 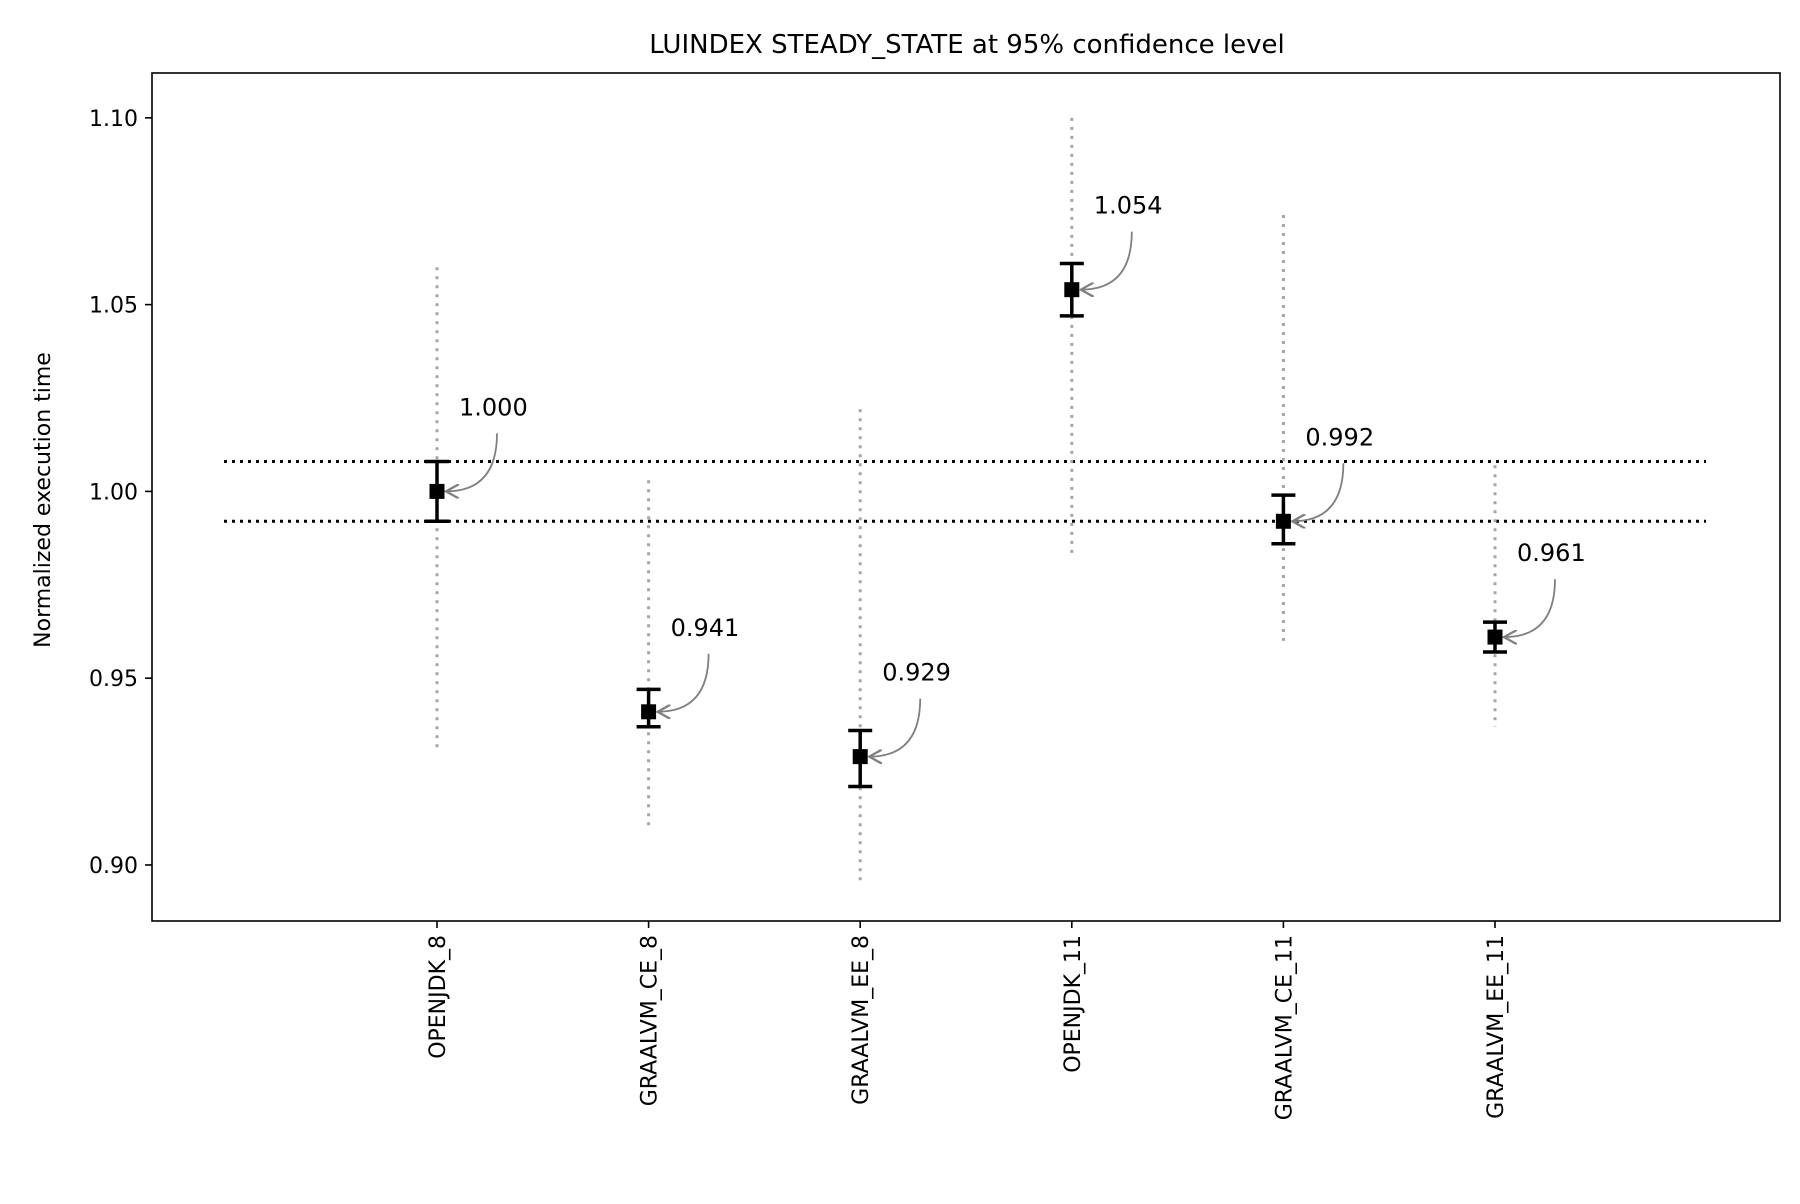 What do you see at coordinates (1496, 1027) in the screenshot?
I see `x-tick-label: GRAALVM_EE_11` at bounding box center [1496, 1027].